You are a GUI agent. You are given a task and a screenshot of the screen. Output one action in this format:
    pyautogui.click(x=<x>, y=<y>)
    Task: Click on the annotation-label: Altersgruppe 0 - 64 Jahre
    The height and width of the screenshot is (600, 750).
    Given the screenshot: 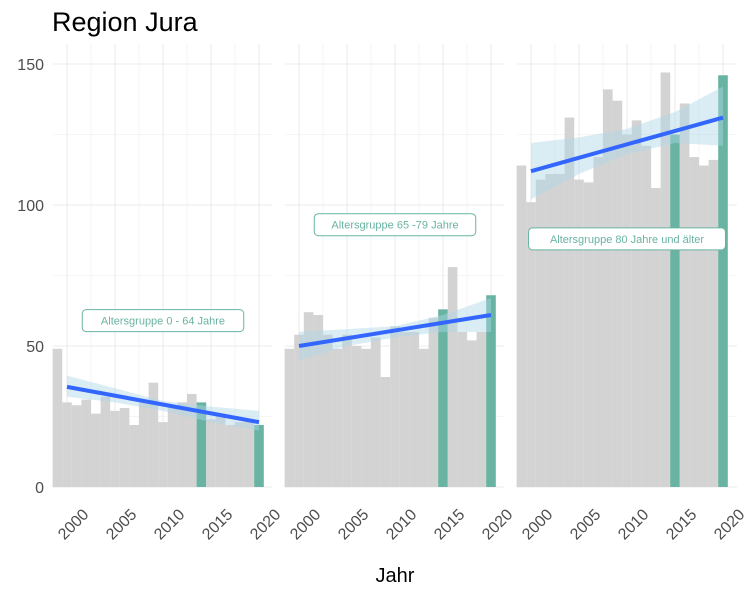 What is the action you would take?
    pyautogui.click(x=163, y=322)
    